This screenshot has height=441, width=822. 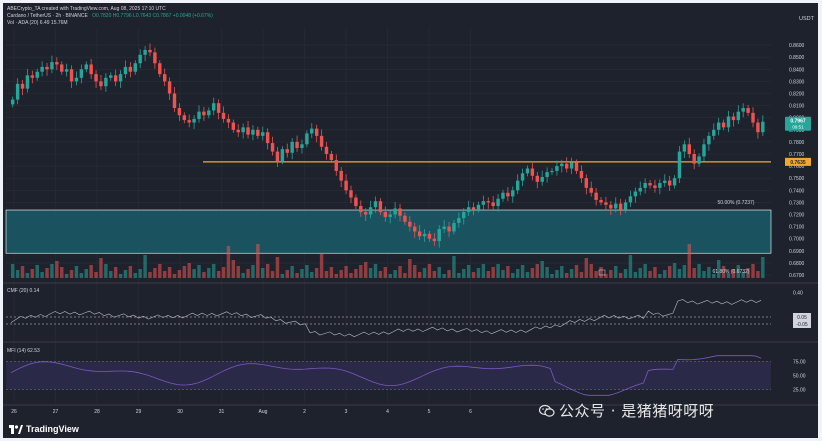 What do you see at coordinates (797, 70) in the screenshot?
I see `price-axis-label: 0.8400` at bounding box center [797, 70].